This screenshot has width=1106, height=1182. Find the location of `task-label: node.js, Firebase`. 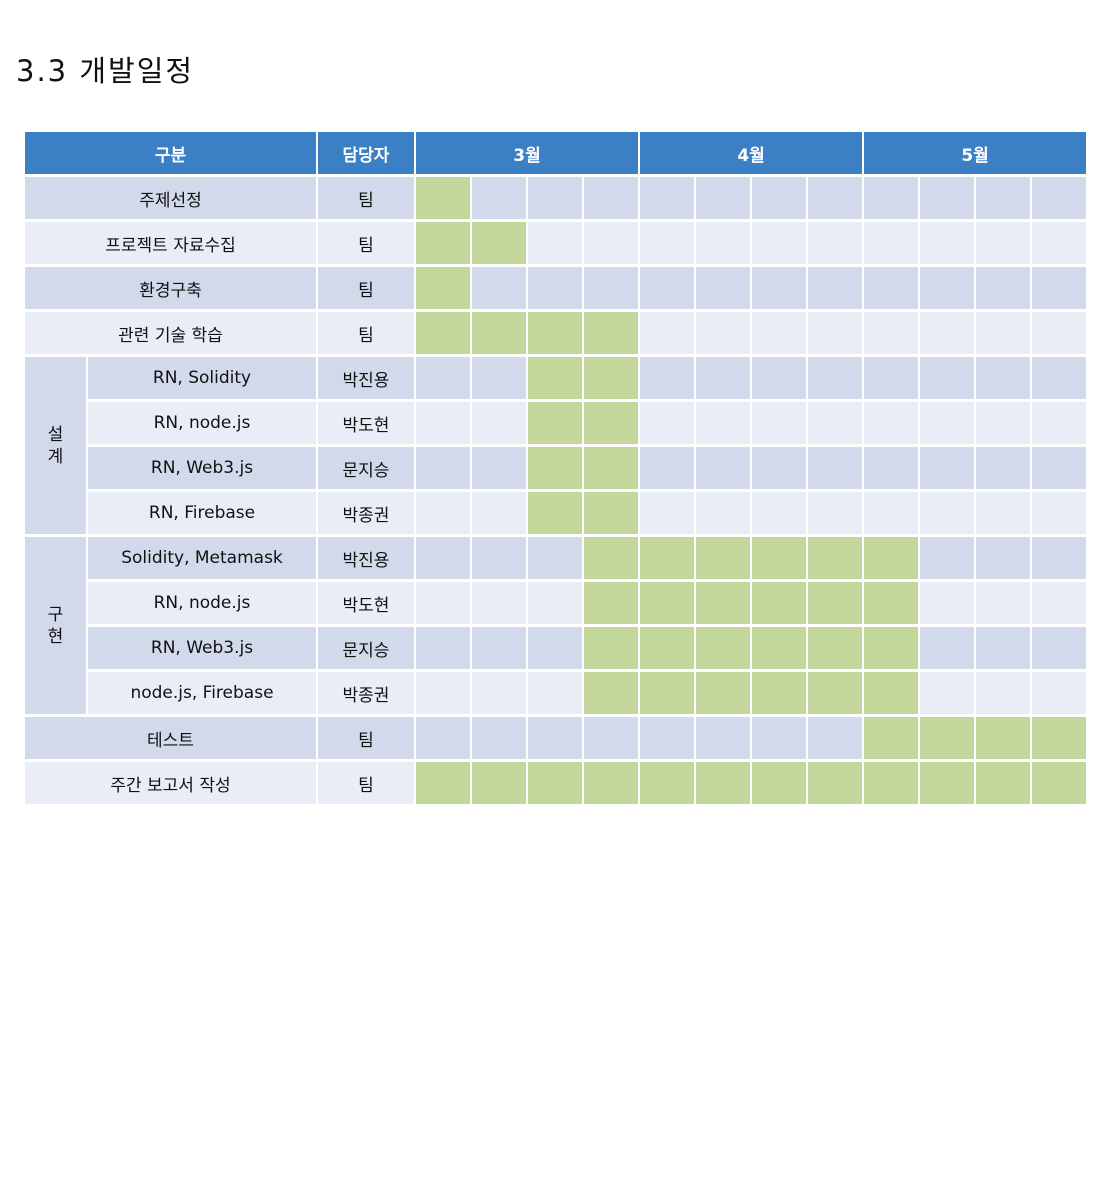

task-label: node.js, Firebase is located at coordinates (202, 693).